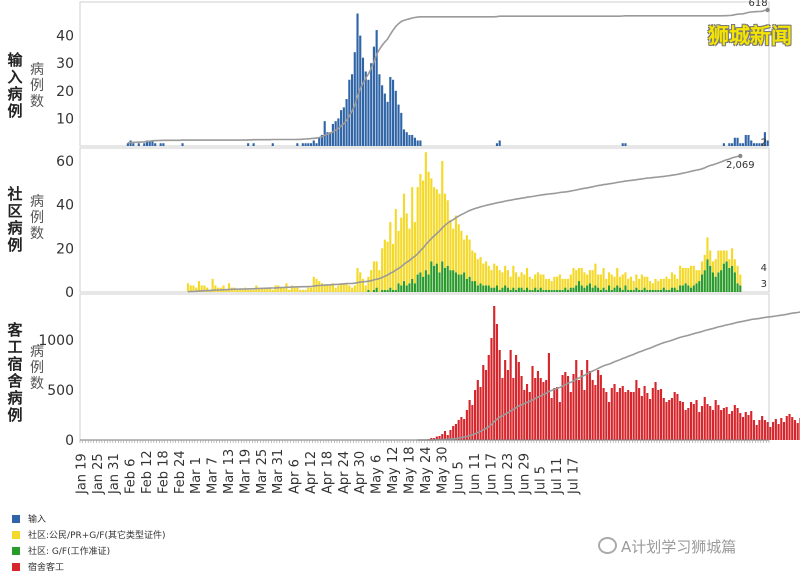 This screenshot has height=580, width=800. Describe the element at coordinates (65, 249) in the screenshot. I see `y-tick-label: 20` at that location.